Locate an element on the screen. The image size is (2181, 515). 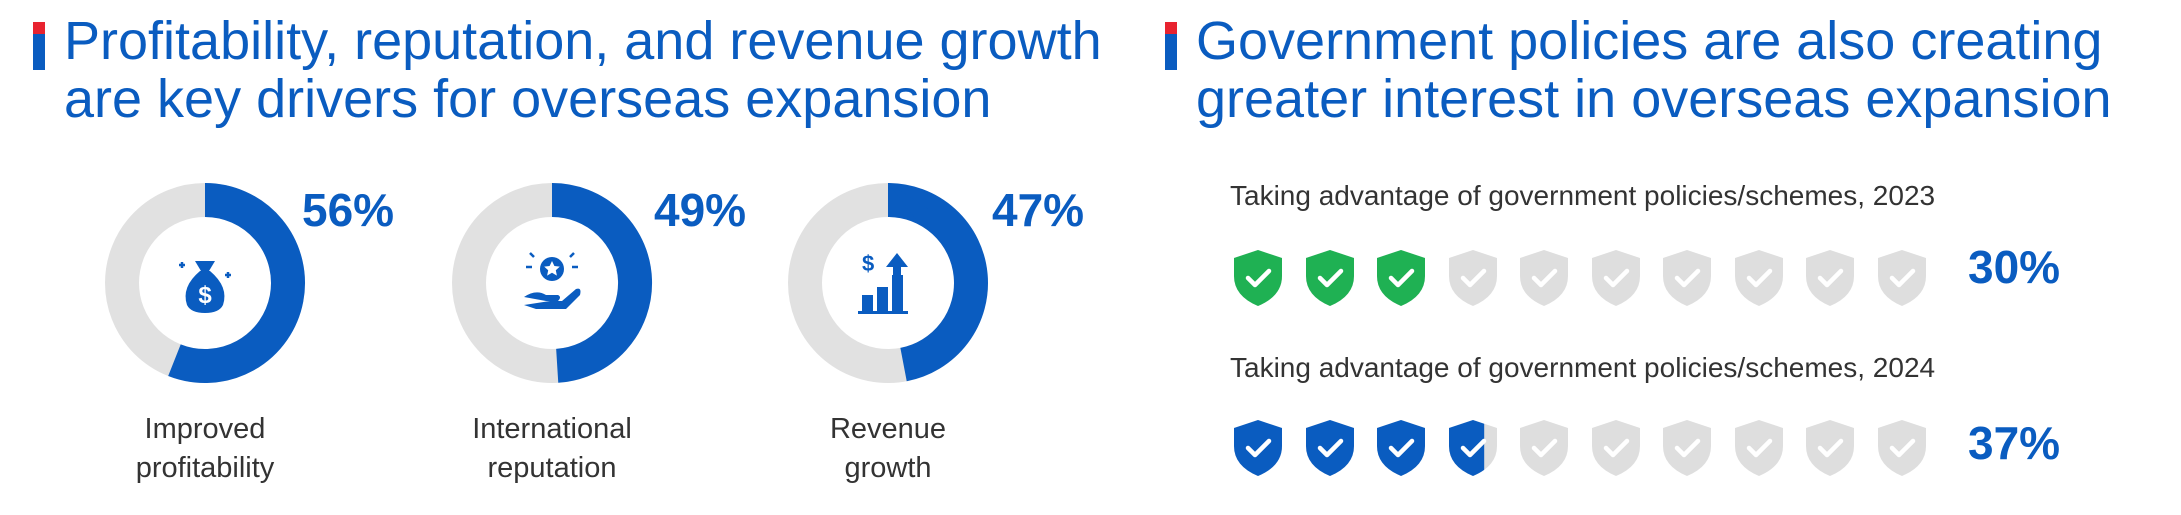
growth-chart-icon: $ is located at coordinates (888, 285).